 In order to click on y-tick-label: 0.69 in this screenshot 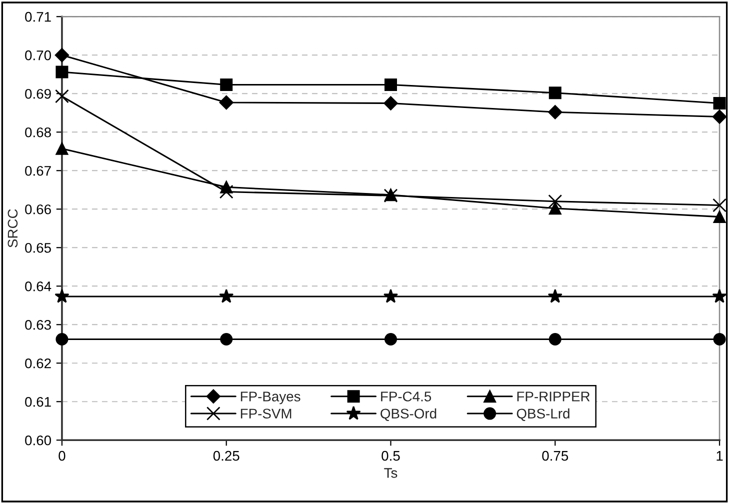, I will do `click(38, 93)`.